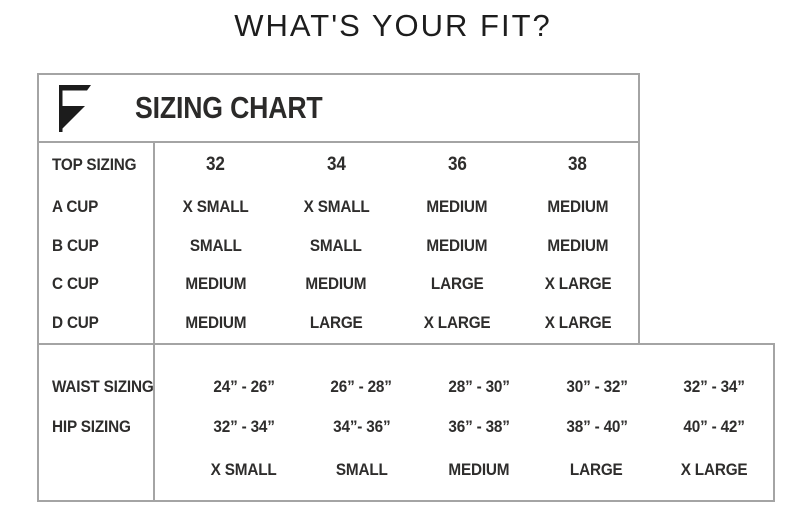  I want to click on row-label-b-cup: B CUP, so click(75, 245).